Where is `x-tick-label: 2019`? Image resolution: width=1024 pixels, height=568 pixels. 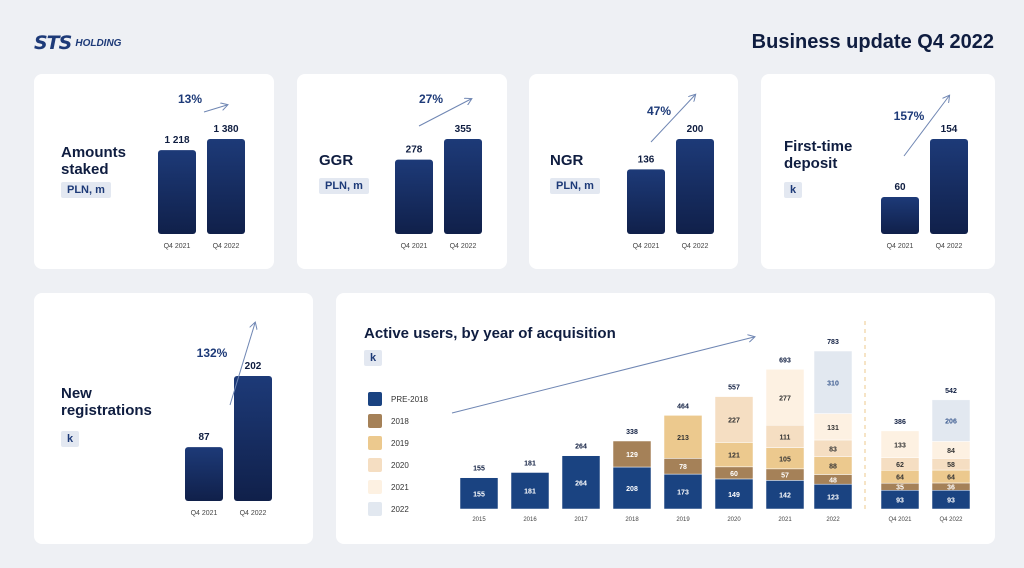 x-tick-label: 2019 is located at coordinates (683, 520).